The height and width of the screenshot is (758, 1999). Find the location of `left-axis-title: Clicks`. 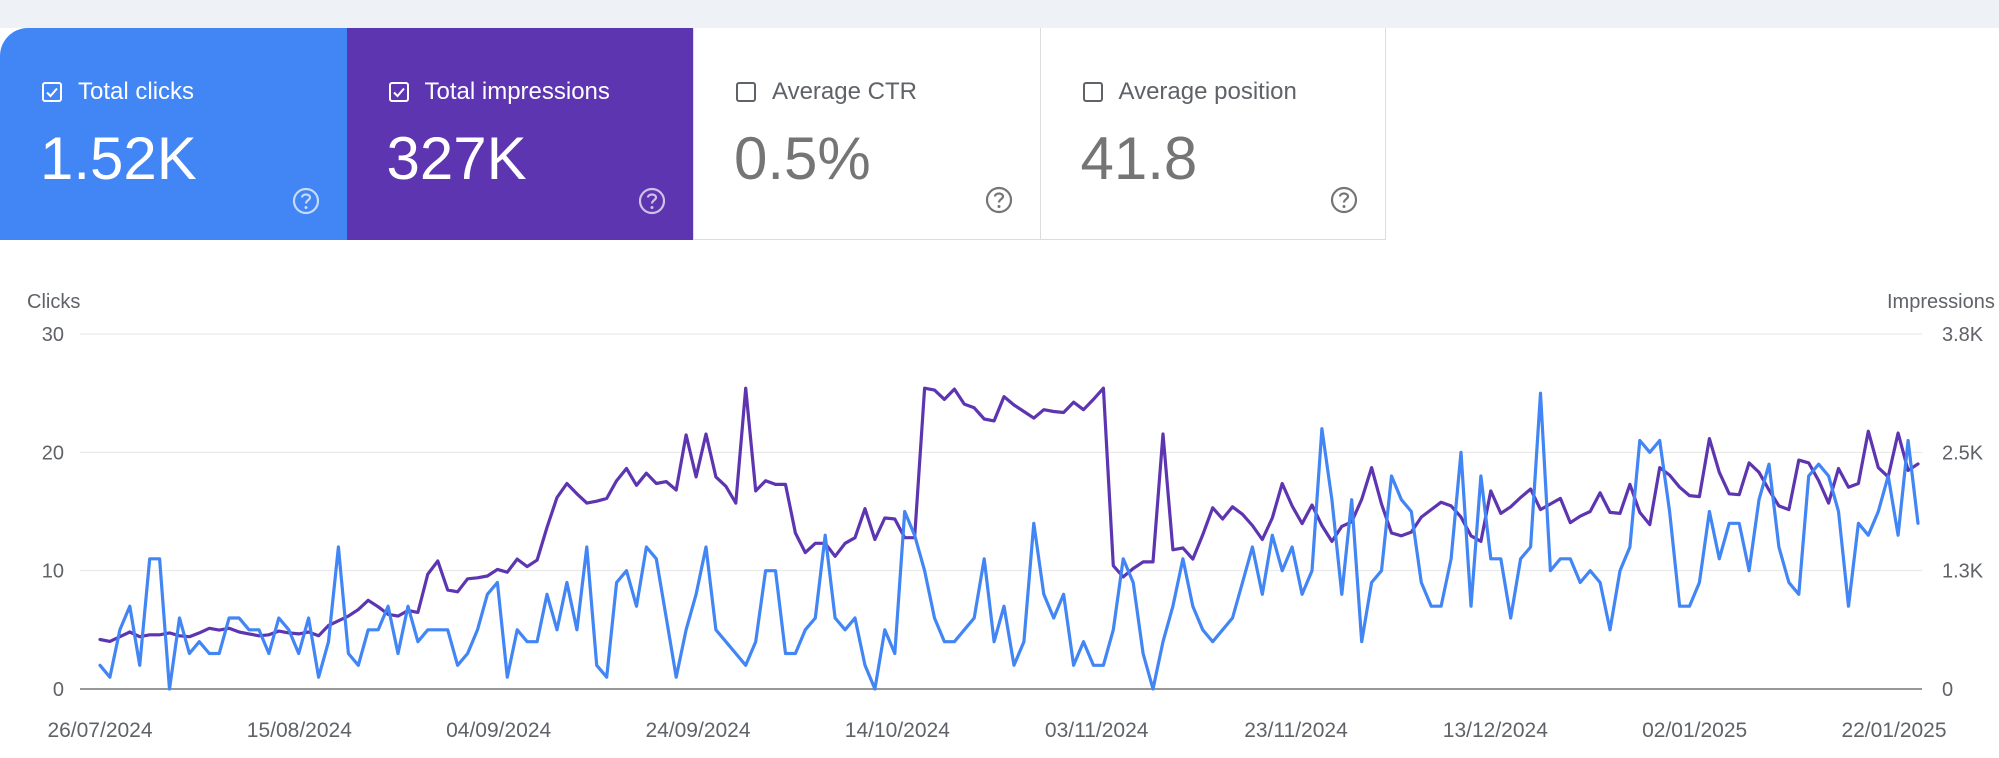

left-axis-title: Clicks is located at coordinates (53, 302).